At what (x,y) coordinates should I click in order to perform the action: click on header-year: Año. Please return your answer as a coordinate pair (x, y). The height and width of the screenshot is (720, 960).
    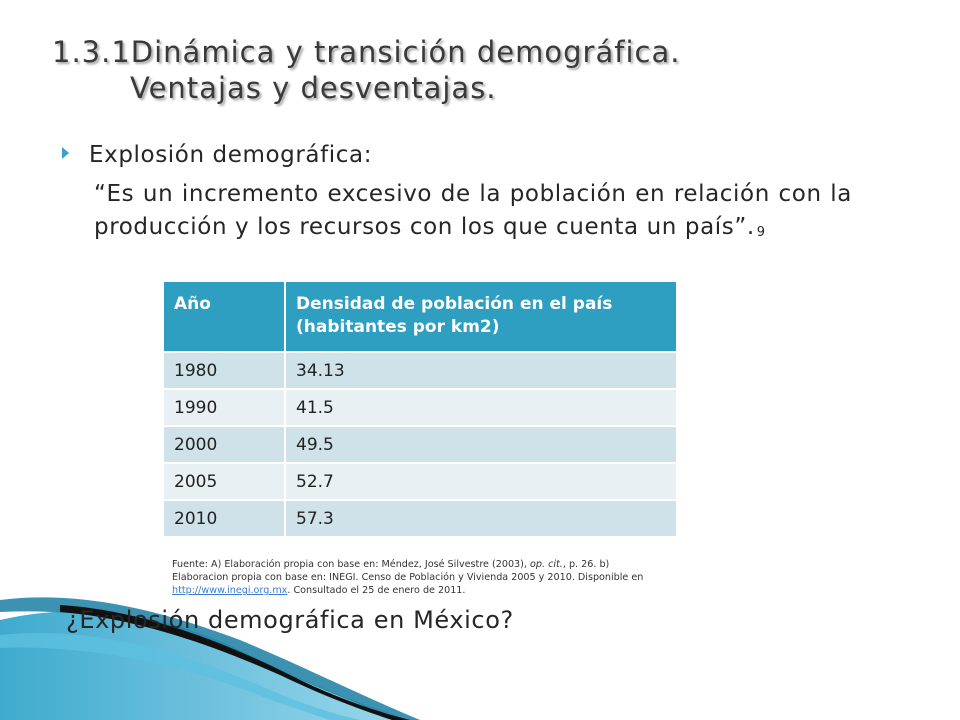
    Looking at the image, I should click on (225, 317).